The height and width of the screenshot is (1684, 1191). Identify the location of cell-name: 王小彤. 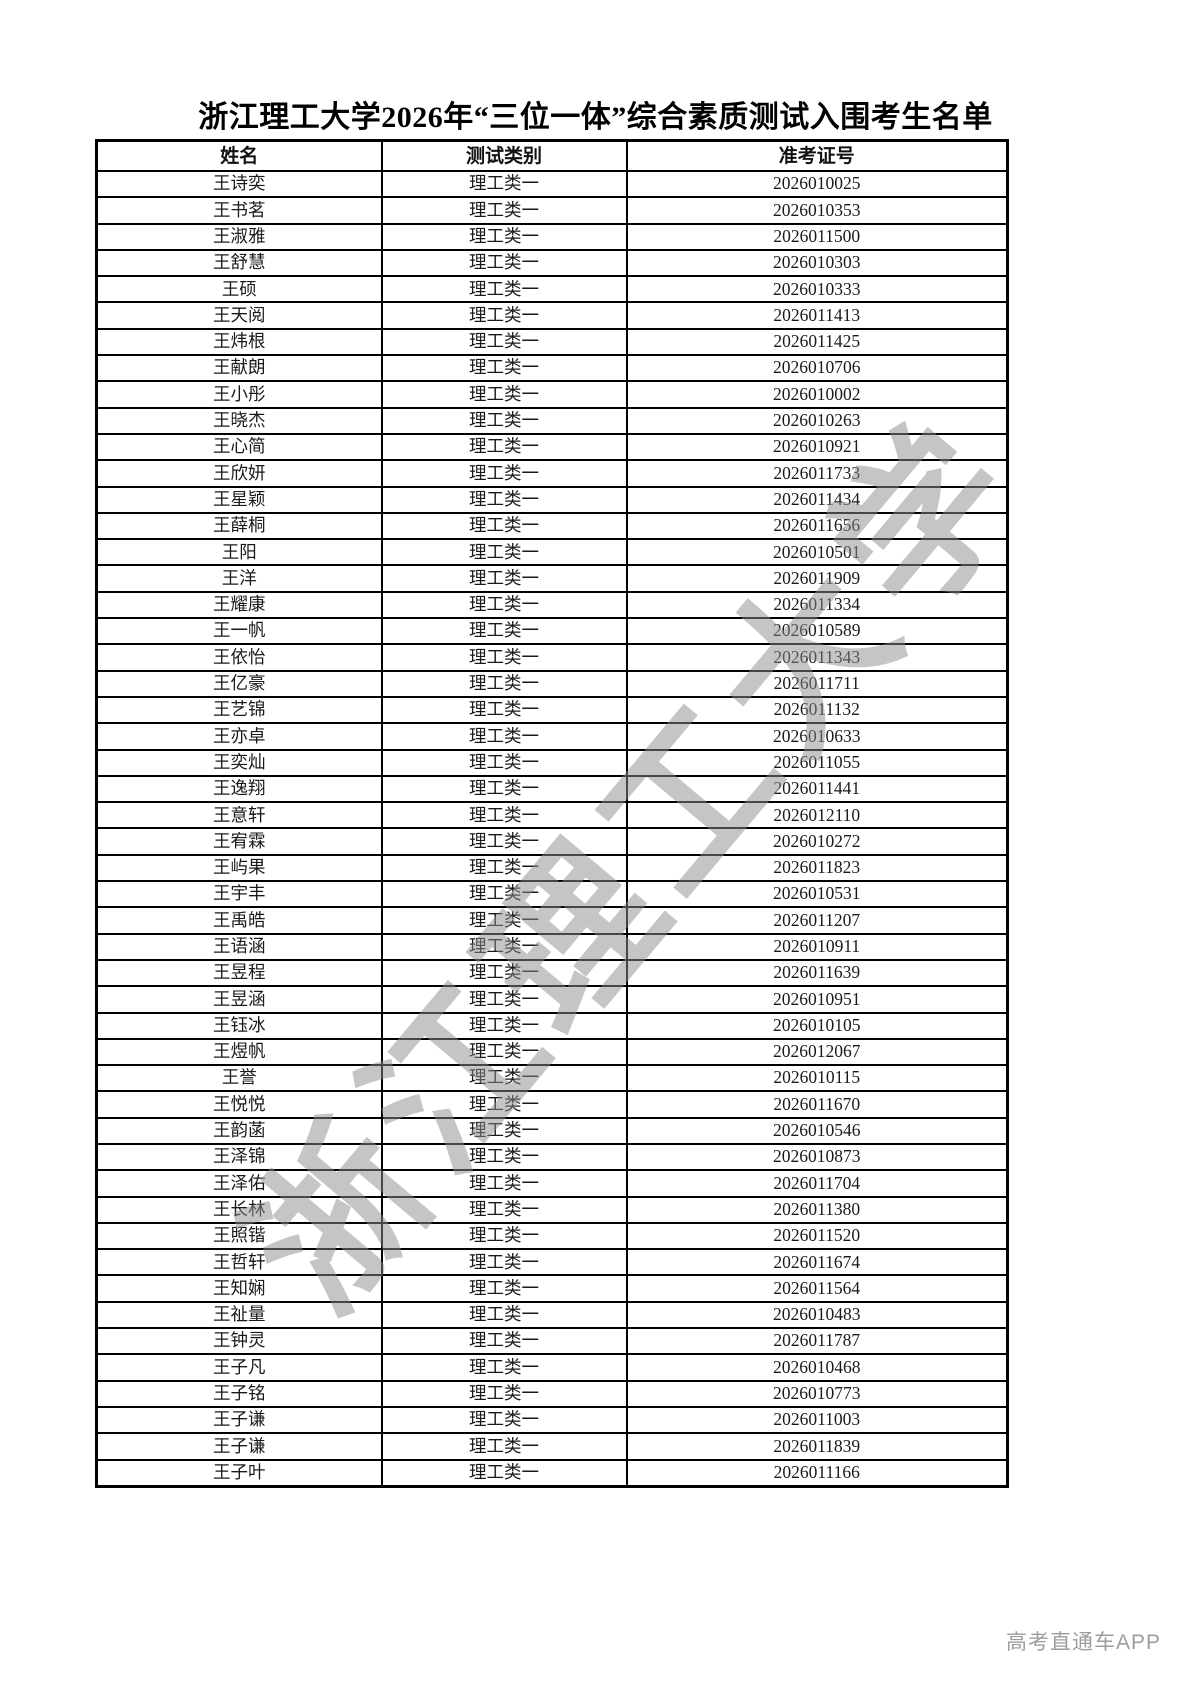
(239, 394).